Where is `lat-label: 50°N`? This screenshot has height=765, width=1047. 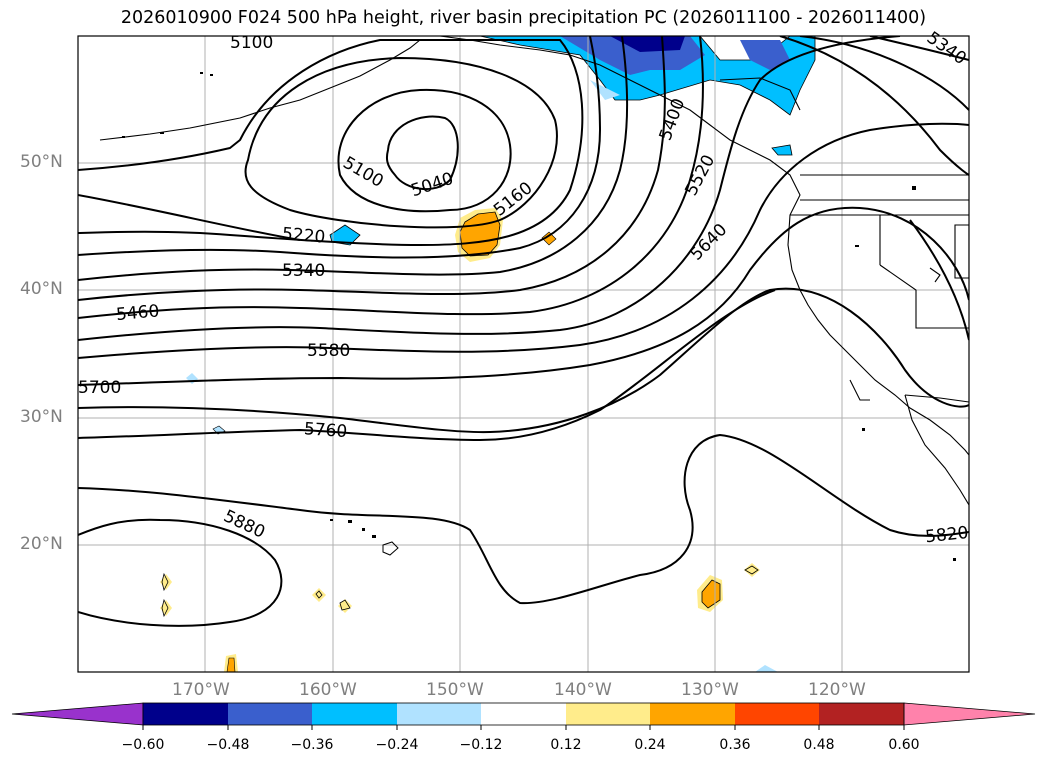 lat-label: 50°N is located at coordinates (41, 162).